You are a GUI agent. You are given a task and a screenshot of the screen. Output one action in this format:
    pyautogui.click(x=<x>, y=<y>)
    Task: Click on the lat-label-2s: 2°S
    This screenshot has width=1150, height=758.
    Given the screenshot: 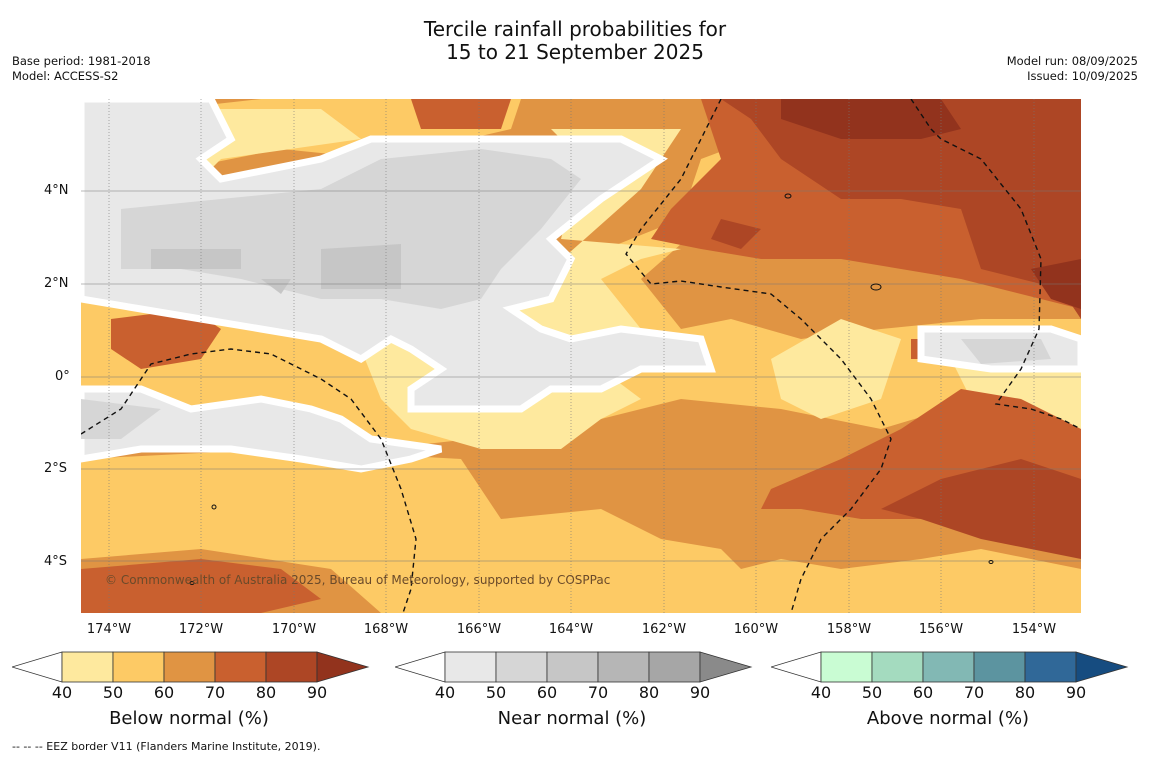 What is the action you would take?
    pyautogui.click(x=56, y=468)
    